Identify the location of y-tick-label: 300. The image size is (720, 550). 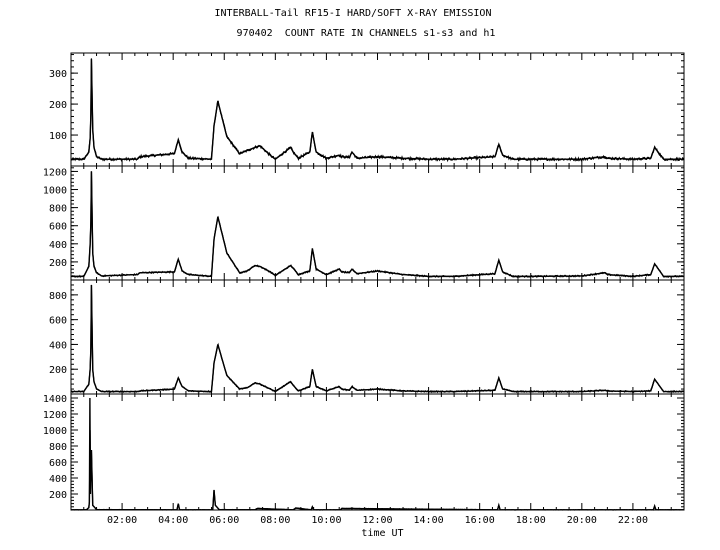
(58, 74).